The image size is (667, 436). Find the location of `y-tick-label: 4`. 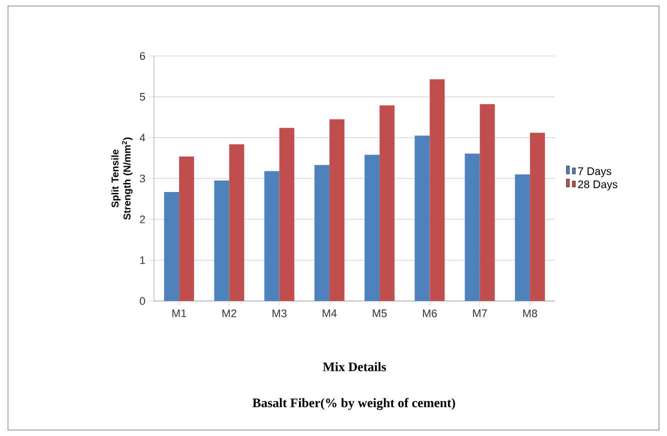

y-tick-label: 4 is located at coordinates (143, 138).